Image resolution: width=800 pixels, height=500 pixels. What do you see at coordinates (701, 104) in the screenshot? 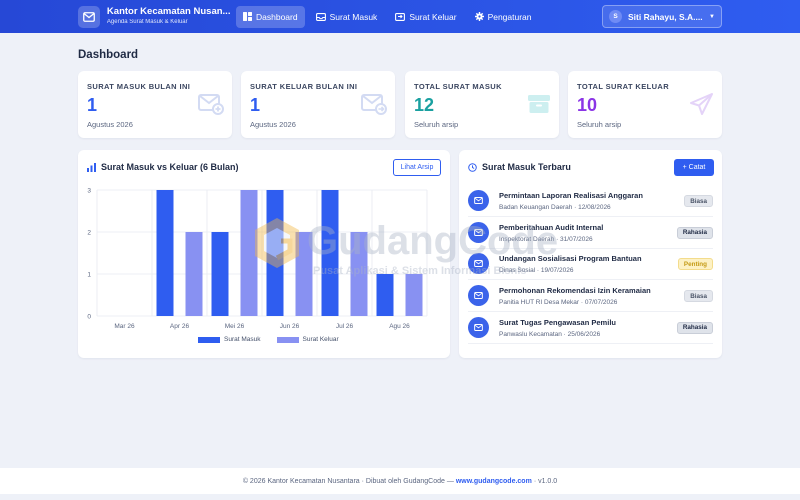
I see `send-icon` at bounding box center [701, 104].